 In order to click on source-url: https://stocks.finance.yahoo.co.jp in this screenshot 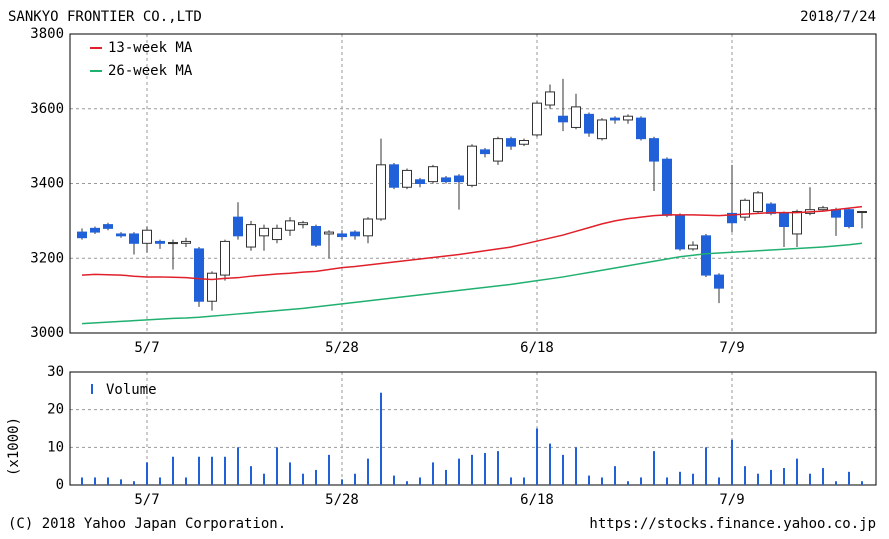, I will do `click(732, 524)`.